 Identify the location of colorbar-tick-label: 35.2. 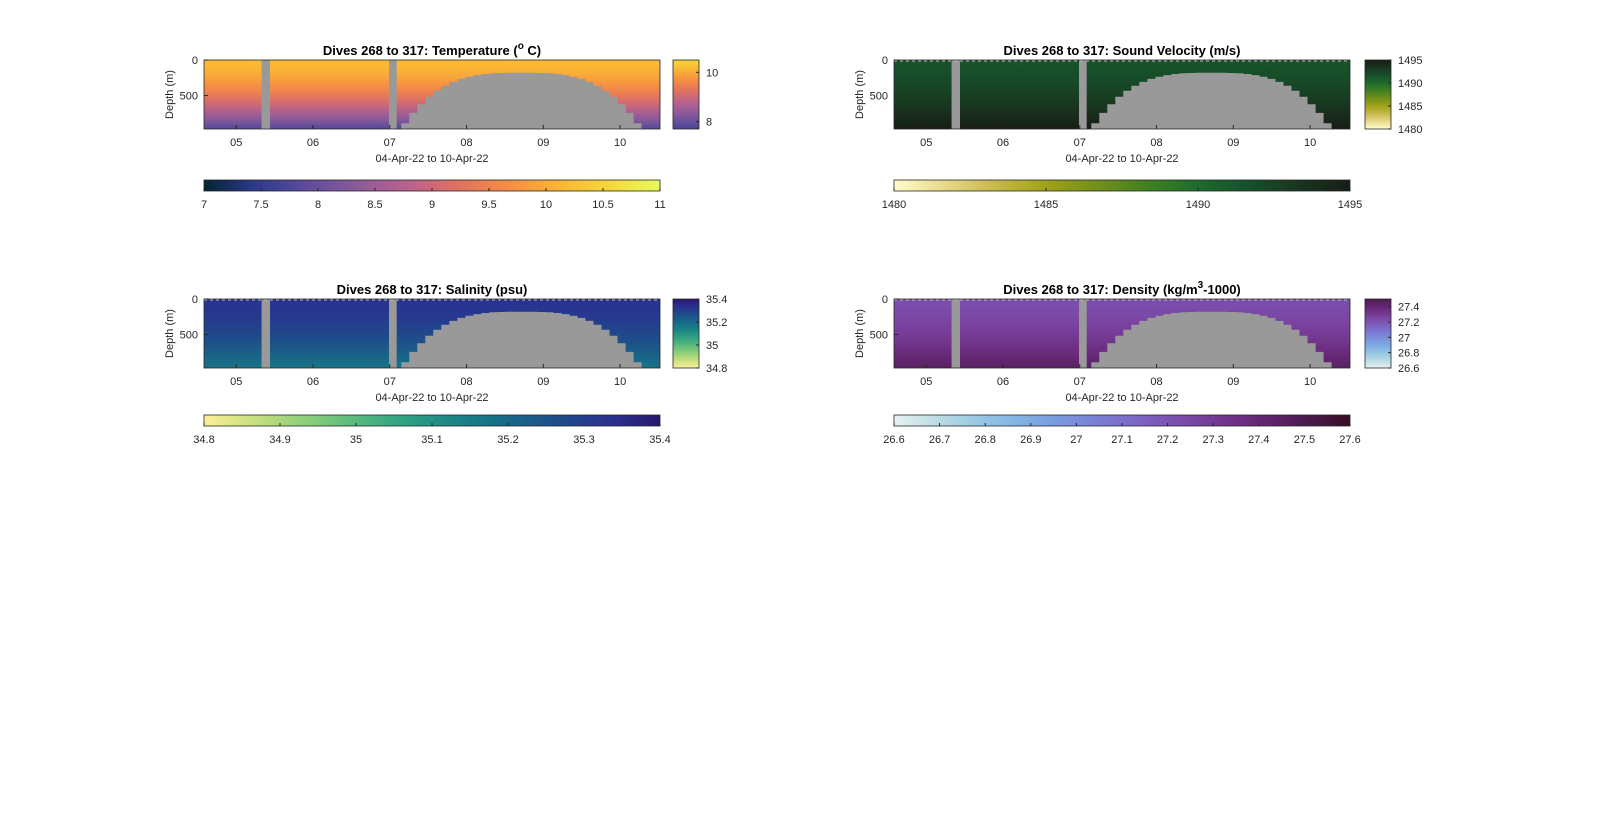
(507, 440).